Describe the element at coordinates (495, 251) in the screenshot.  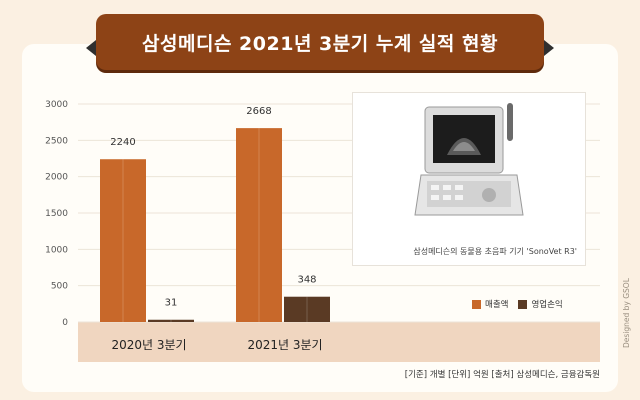
I see `product-caption: 삼성메디슨의 동물용 초음파 기기 'SonoVet R3'` at that location.